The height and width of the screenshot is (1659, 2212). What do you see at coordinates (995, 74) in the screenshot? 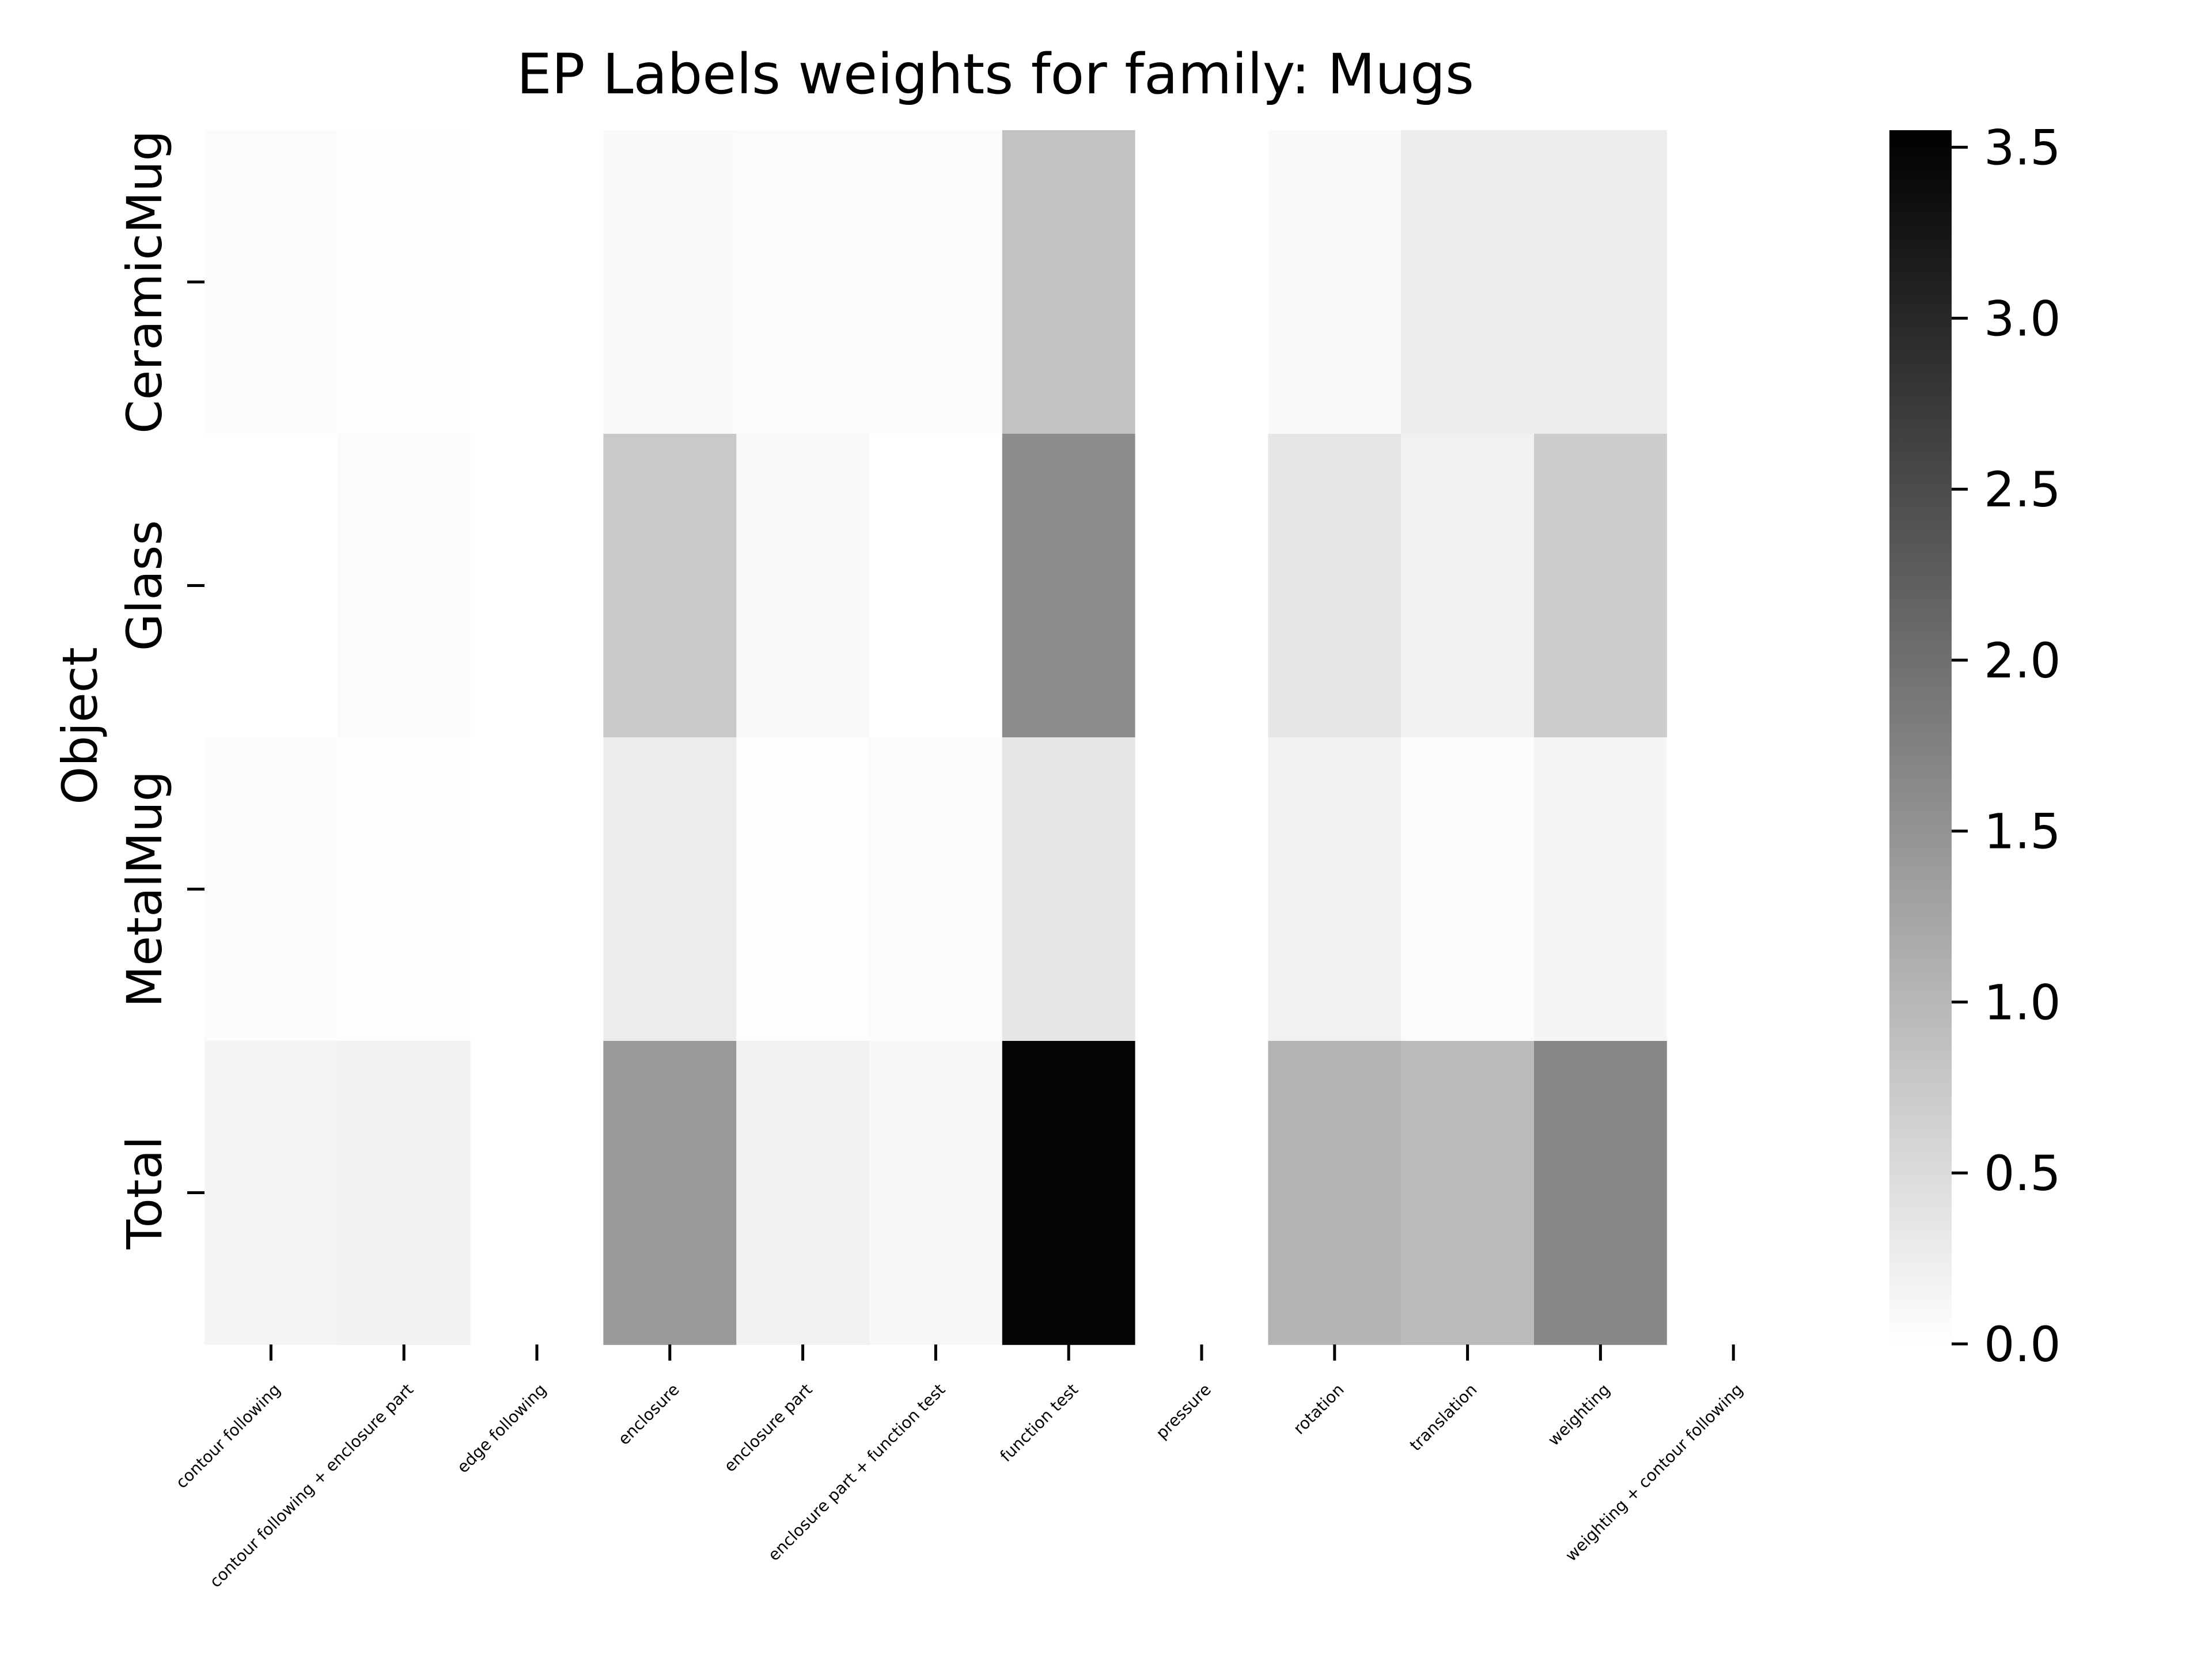
I see `chart-title: EP Labels weights for family: Mugs` at bounding box center [995, 74].